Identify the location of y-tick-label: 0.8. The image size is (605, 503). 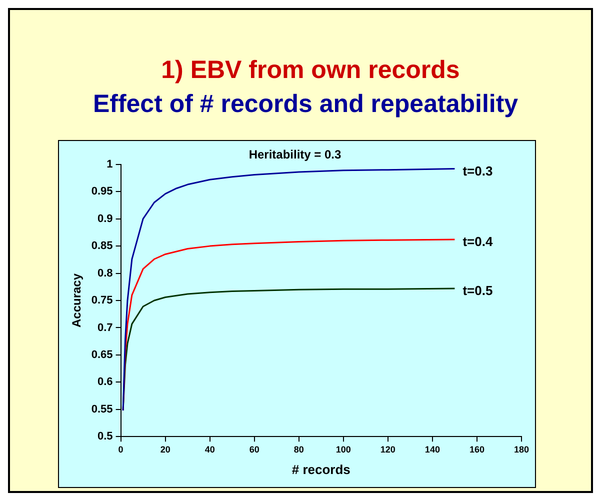
(105, 273).